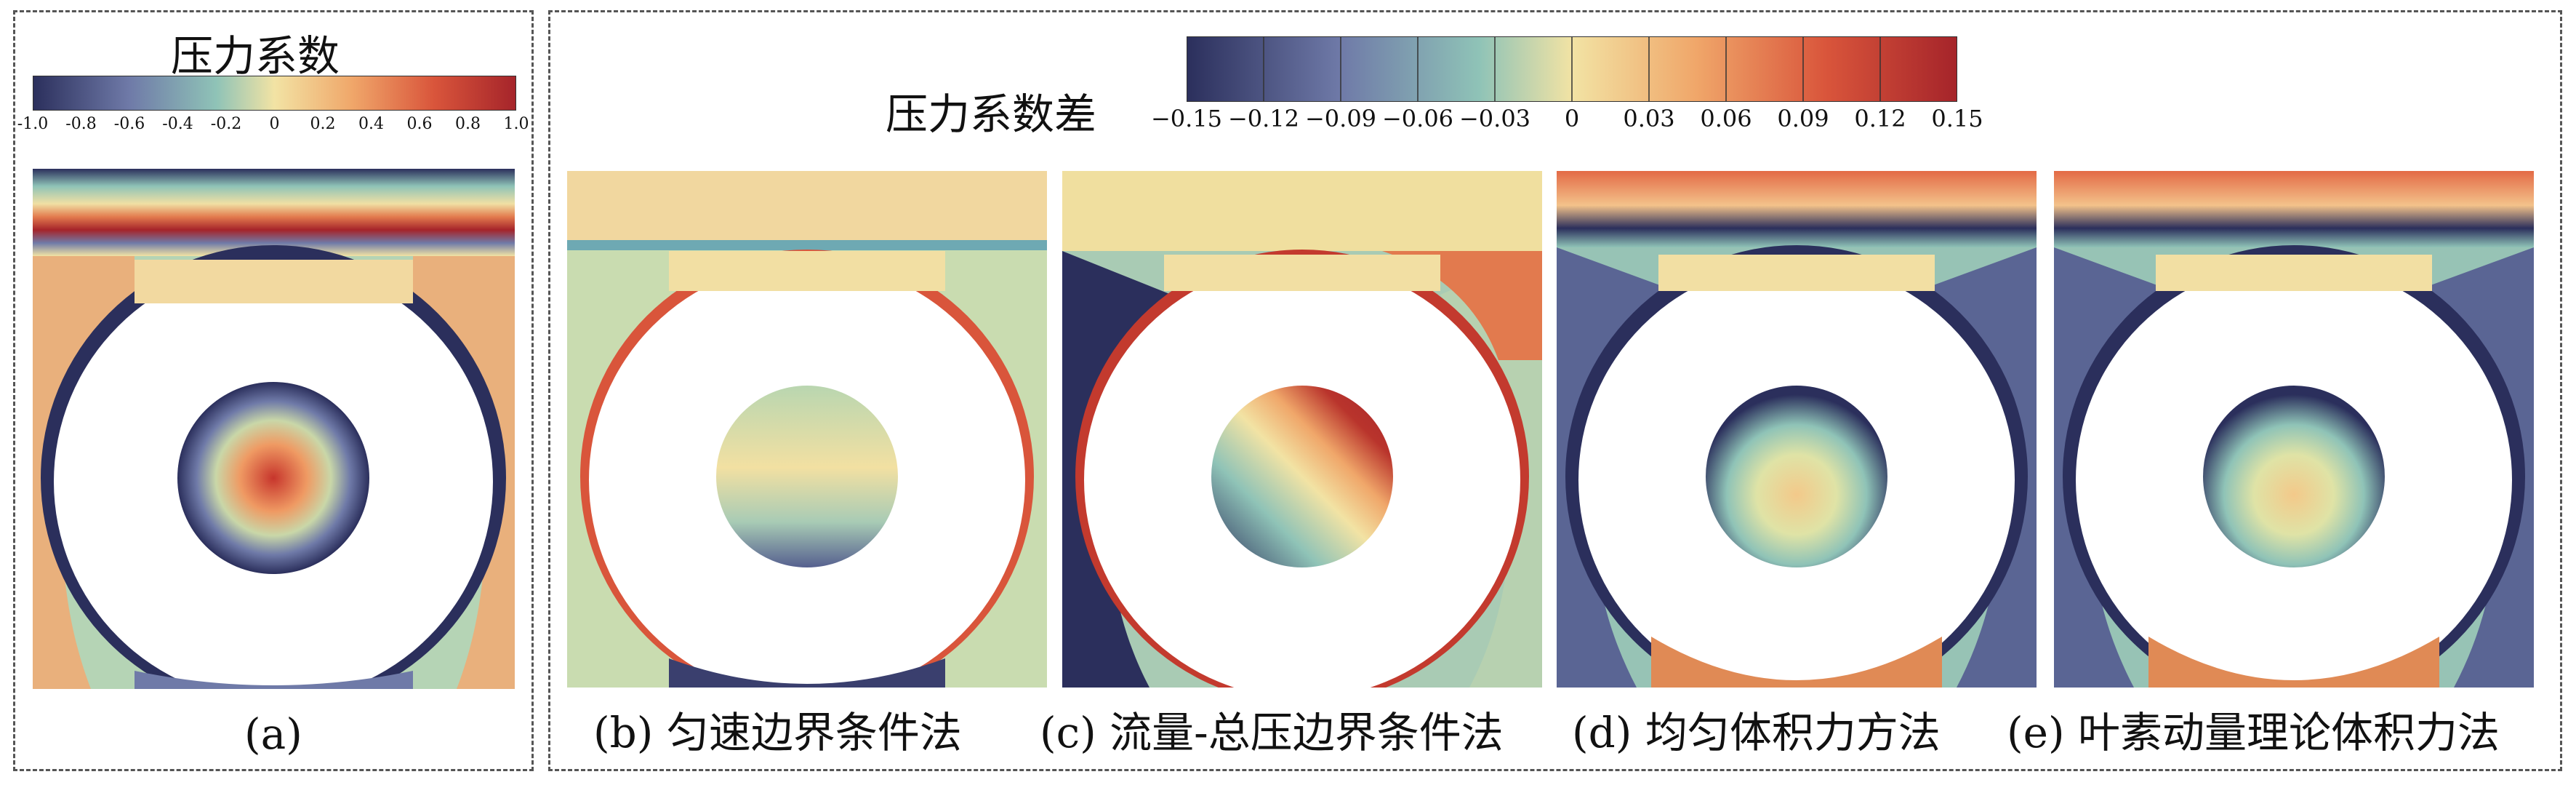 This screenshot has width=2576, height=785. What do you see at coordinates (1803, 118) in the screenshot?
I see `colorbar-tick-label: 0.09` at bounding box center [1803, 118].